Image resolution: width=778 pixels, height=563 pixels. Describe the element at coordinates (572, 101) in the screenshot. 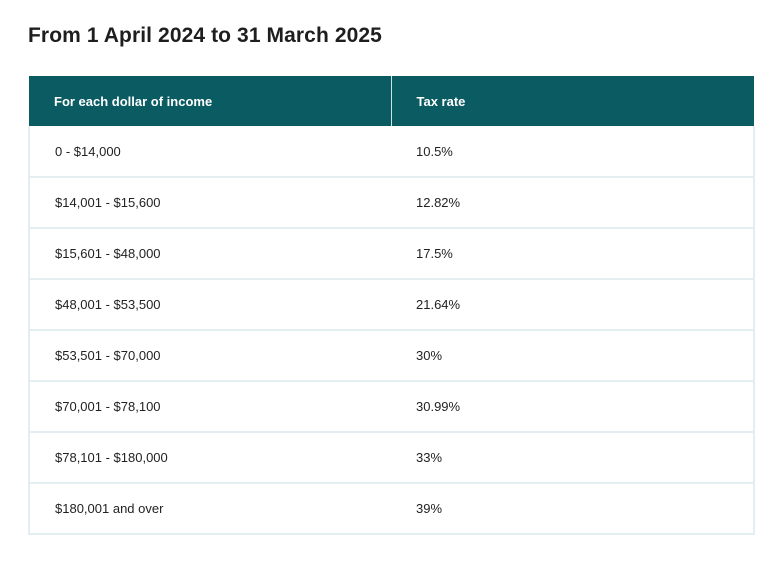

I see `column-header-tax-rate: Tax rate` at that location.